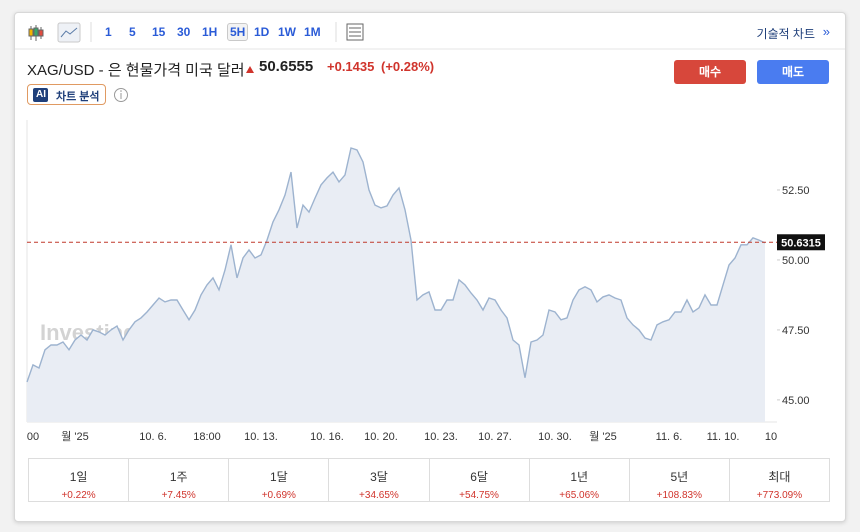  I want to click on x-tick-label: 11. 6., so click(669, 437).